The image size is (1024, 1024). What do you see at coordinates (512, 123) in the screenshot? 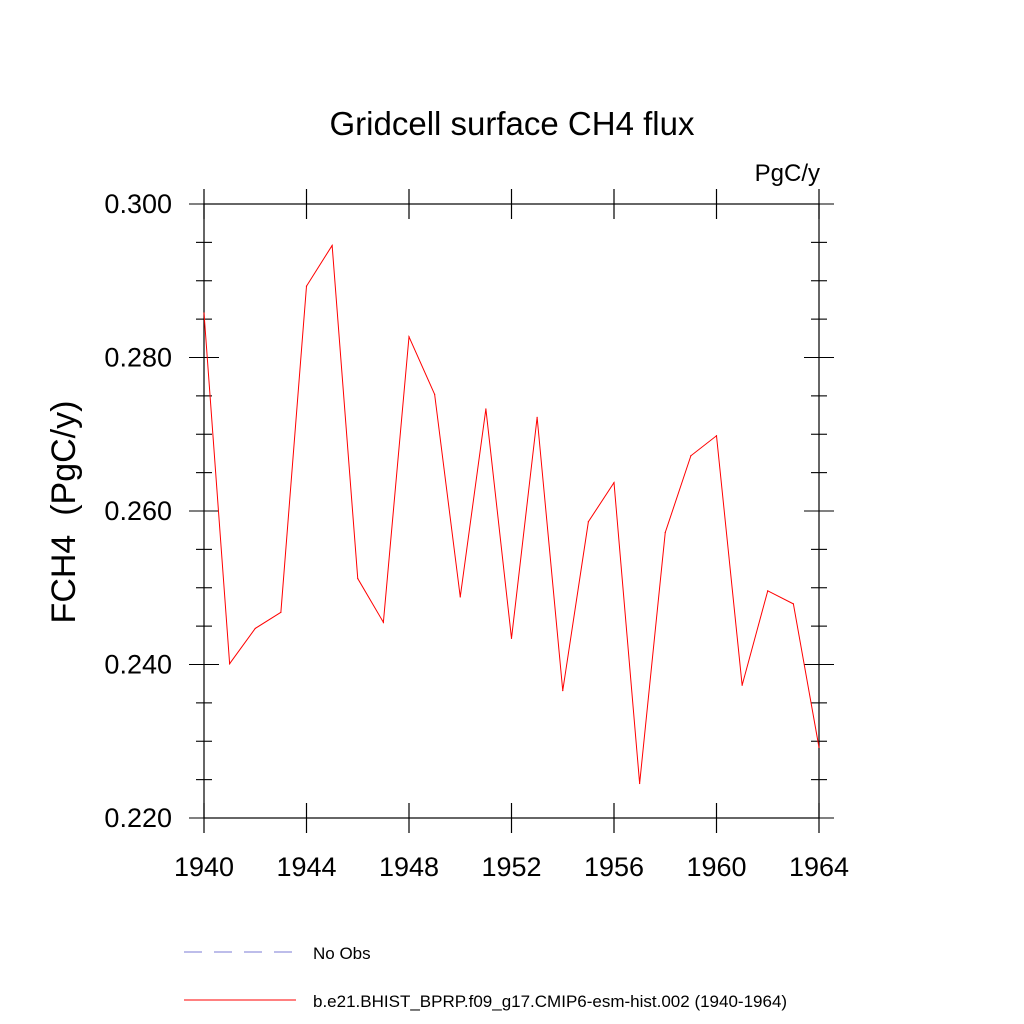
I see `chart-title: Gridcell surface CH4 flux` at bounding box center [512, 123].